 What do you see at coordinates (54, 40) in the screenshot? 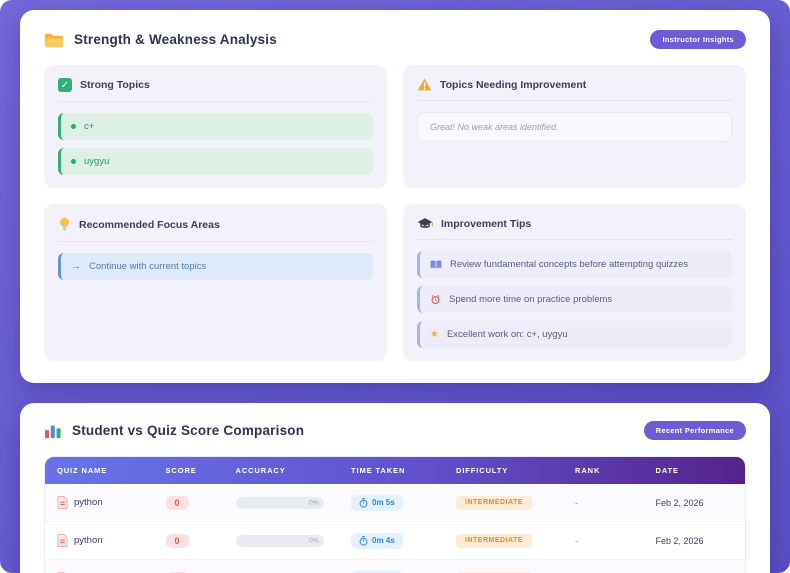
I see `open-folder-icon` at bounding box center [54, 40].